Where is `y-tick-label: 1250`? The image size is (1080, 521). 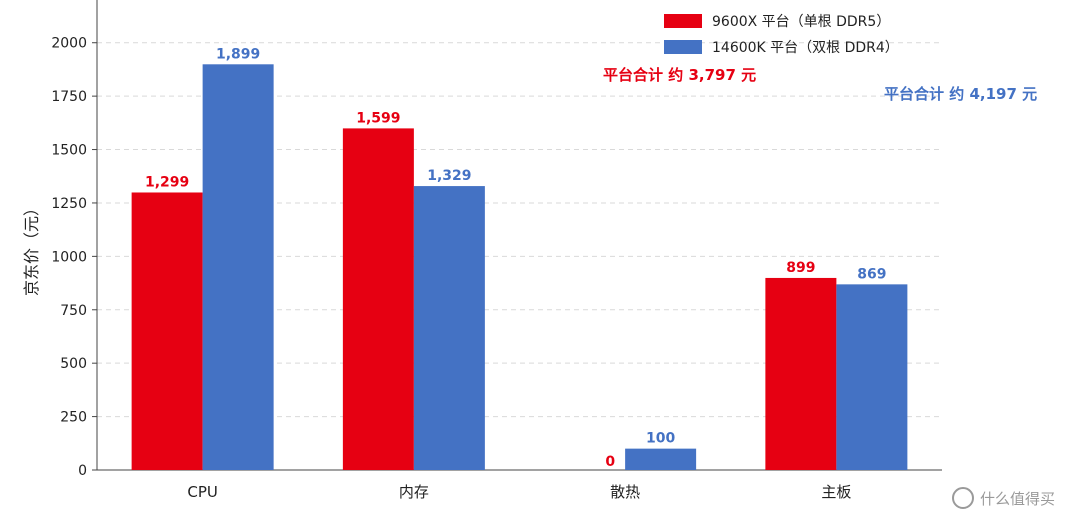 y-tick-label: 1250 is located at coordinates (69, 204).